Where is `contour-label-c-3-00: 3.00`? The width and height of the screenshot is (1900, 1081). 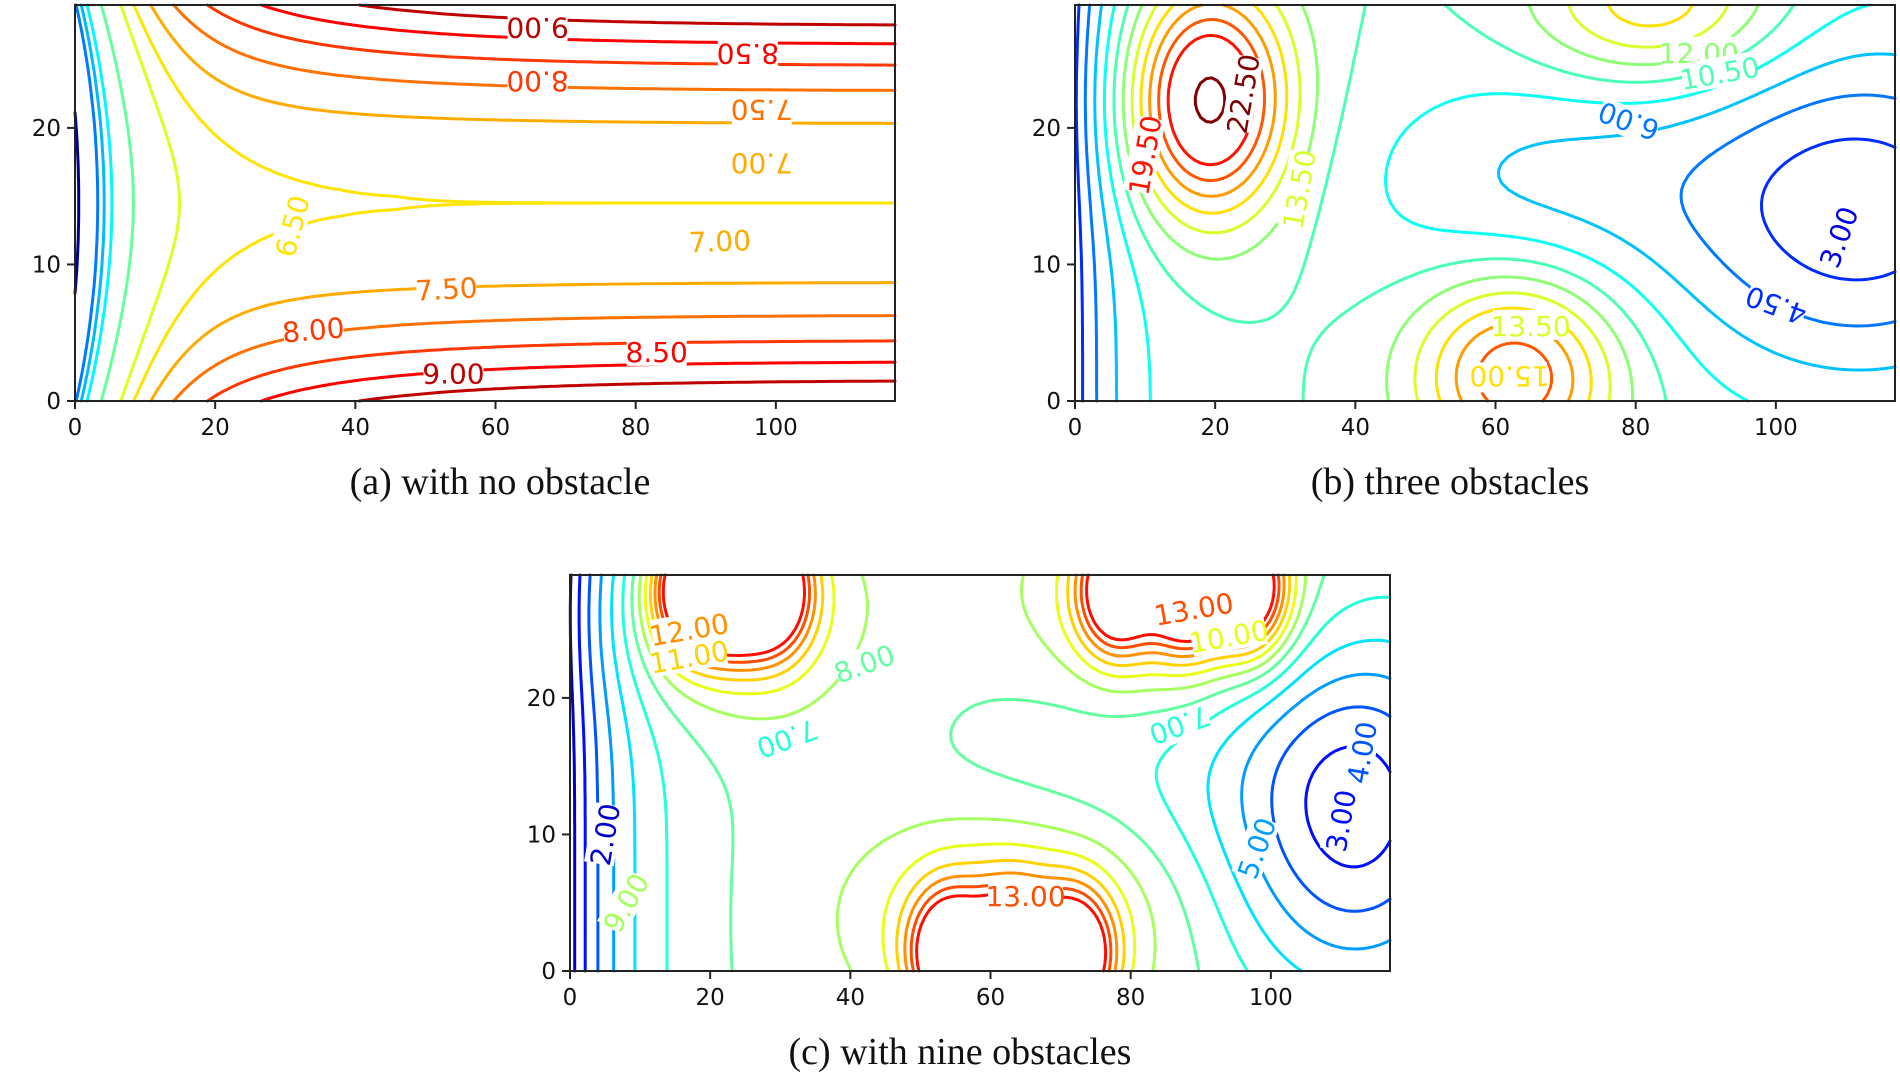
contour-label-c-3-00: 3.00 is located at coordinates (1341, 820).